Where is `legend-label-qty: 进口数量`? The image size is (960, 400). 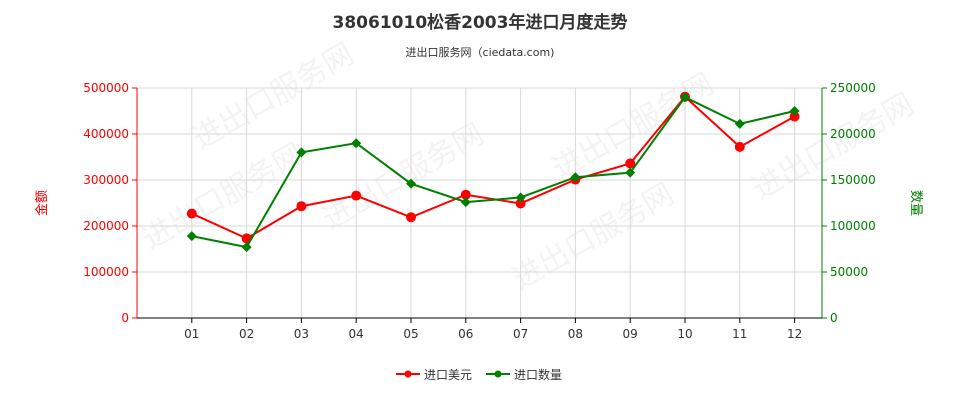
legend-label-qty: 进口数量 is located at coordinates (538, 374).